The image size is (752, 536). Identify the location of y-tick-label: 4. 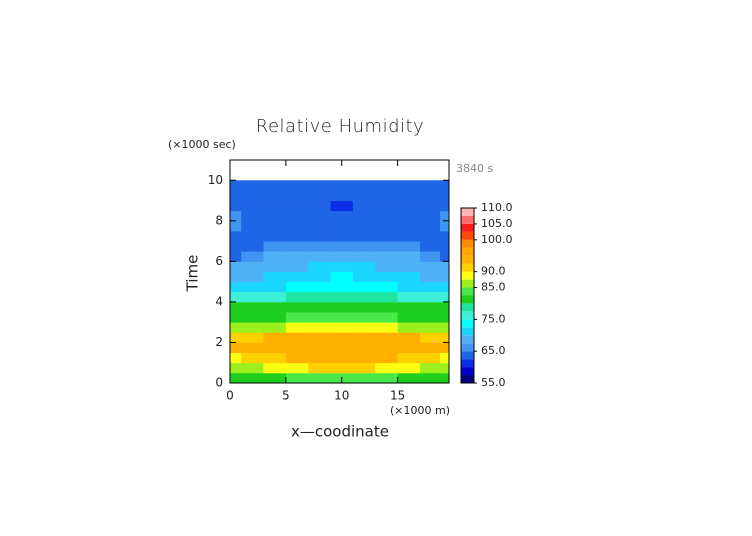
(219, 301).